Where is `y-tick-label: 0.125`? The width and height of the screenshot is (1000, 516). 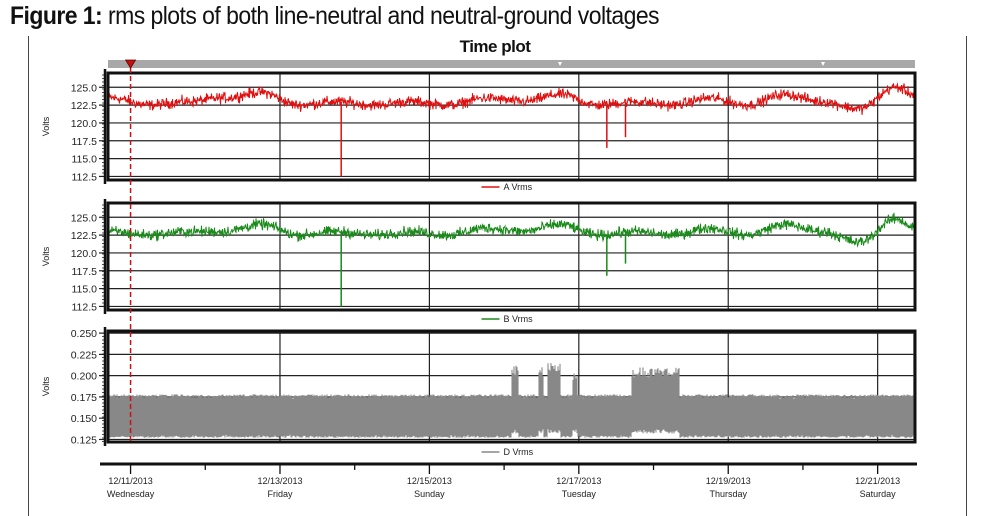
y-tick-label: 0.125 is located at coordinates (84, 440).